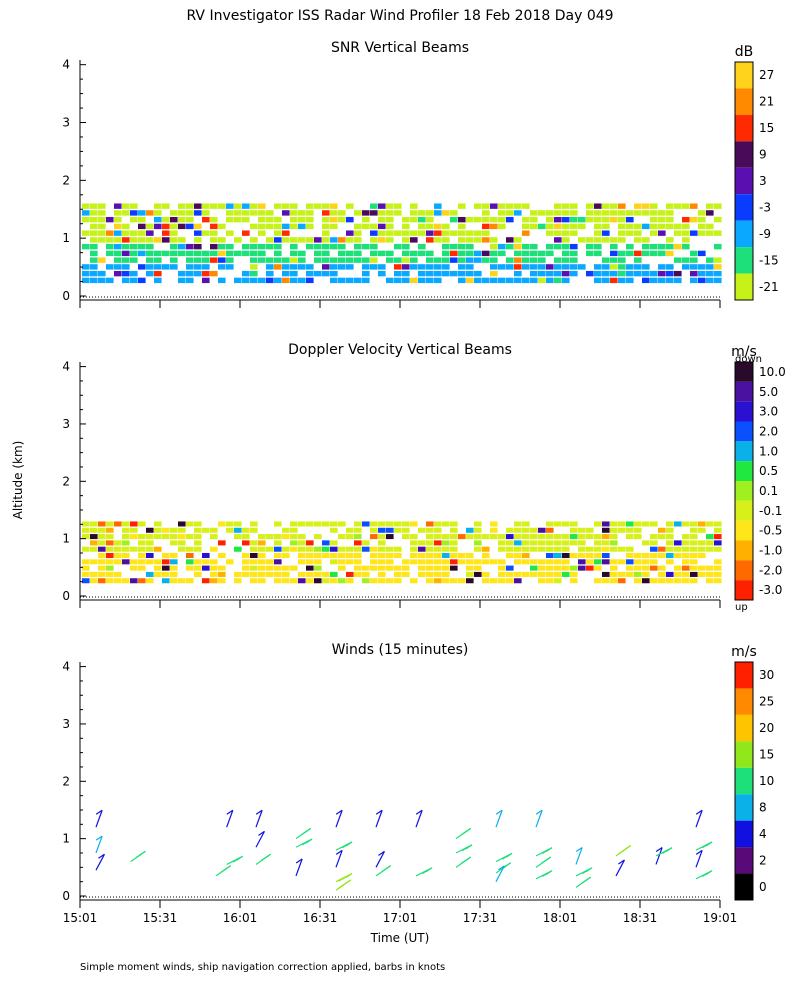 This screenshot has height=1005, width=800. I want to click on colorbar-label: -1.0, so click(770, 550).